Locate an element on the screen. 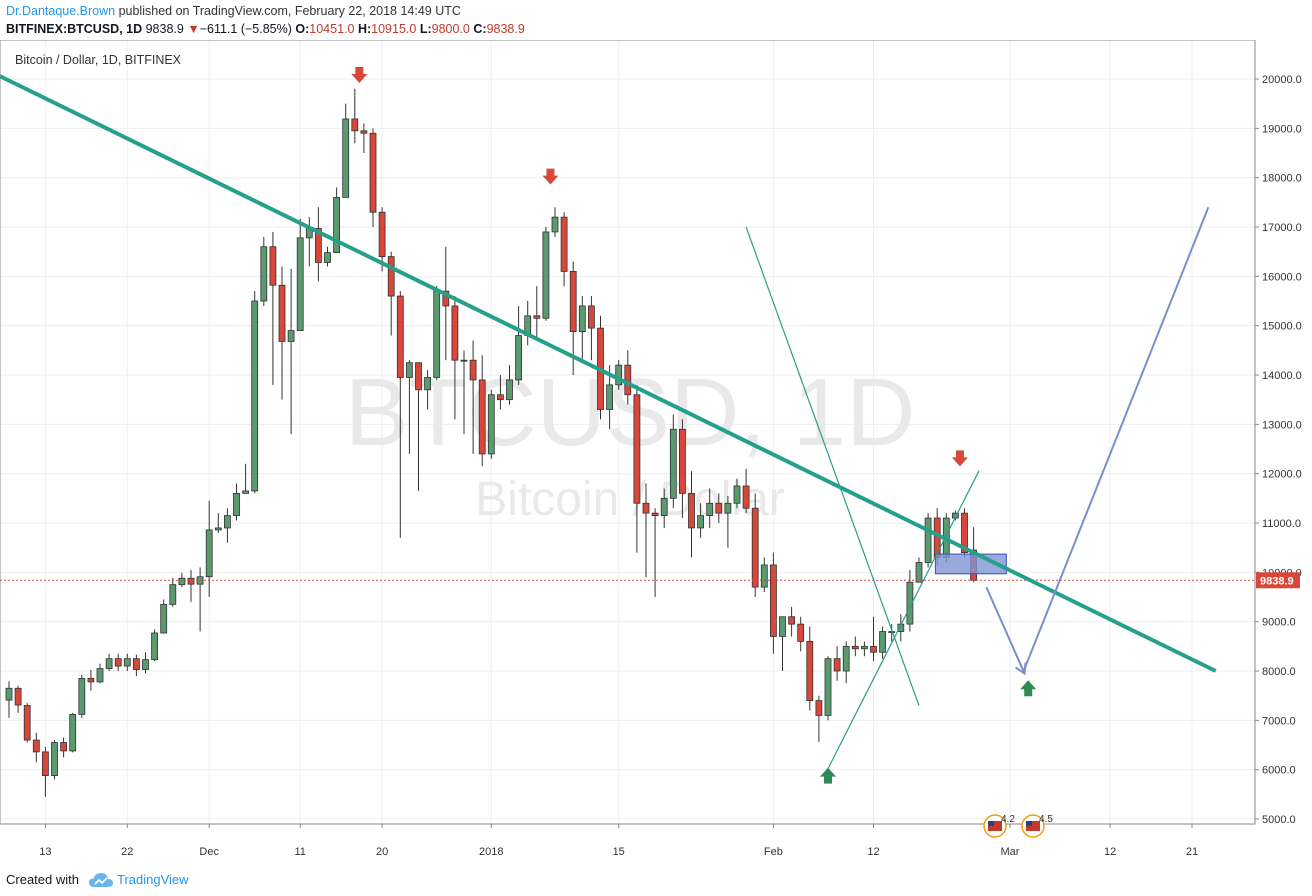 The height and width of the screenshot is (896, 1312). chart-legend: Bitcoin / Dollar, 1D, BITFINEX is located at coordinates (98, 60).